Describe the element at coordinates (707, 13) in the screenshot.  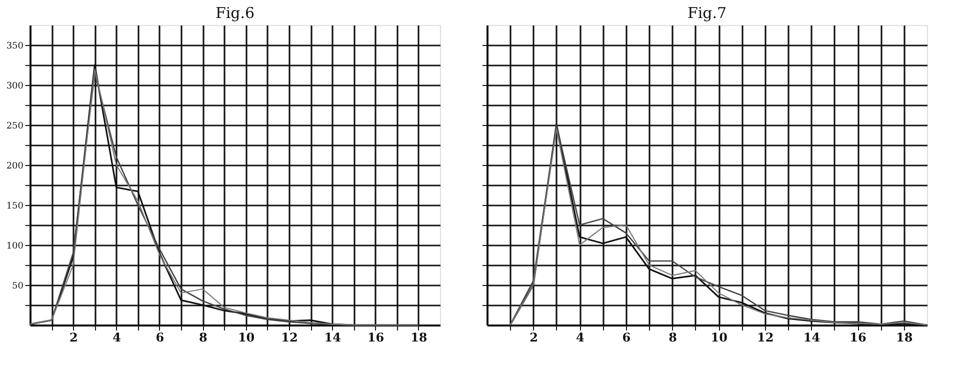
I see `chart-title: Fig.7` at that location.